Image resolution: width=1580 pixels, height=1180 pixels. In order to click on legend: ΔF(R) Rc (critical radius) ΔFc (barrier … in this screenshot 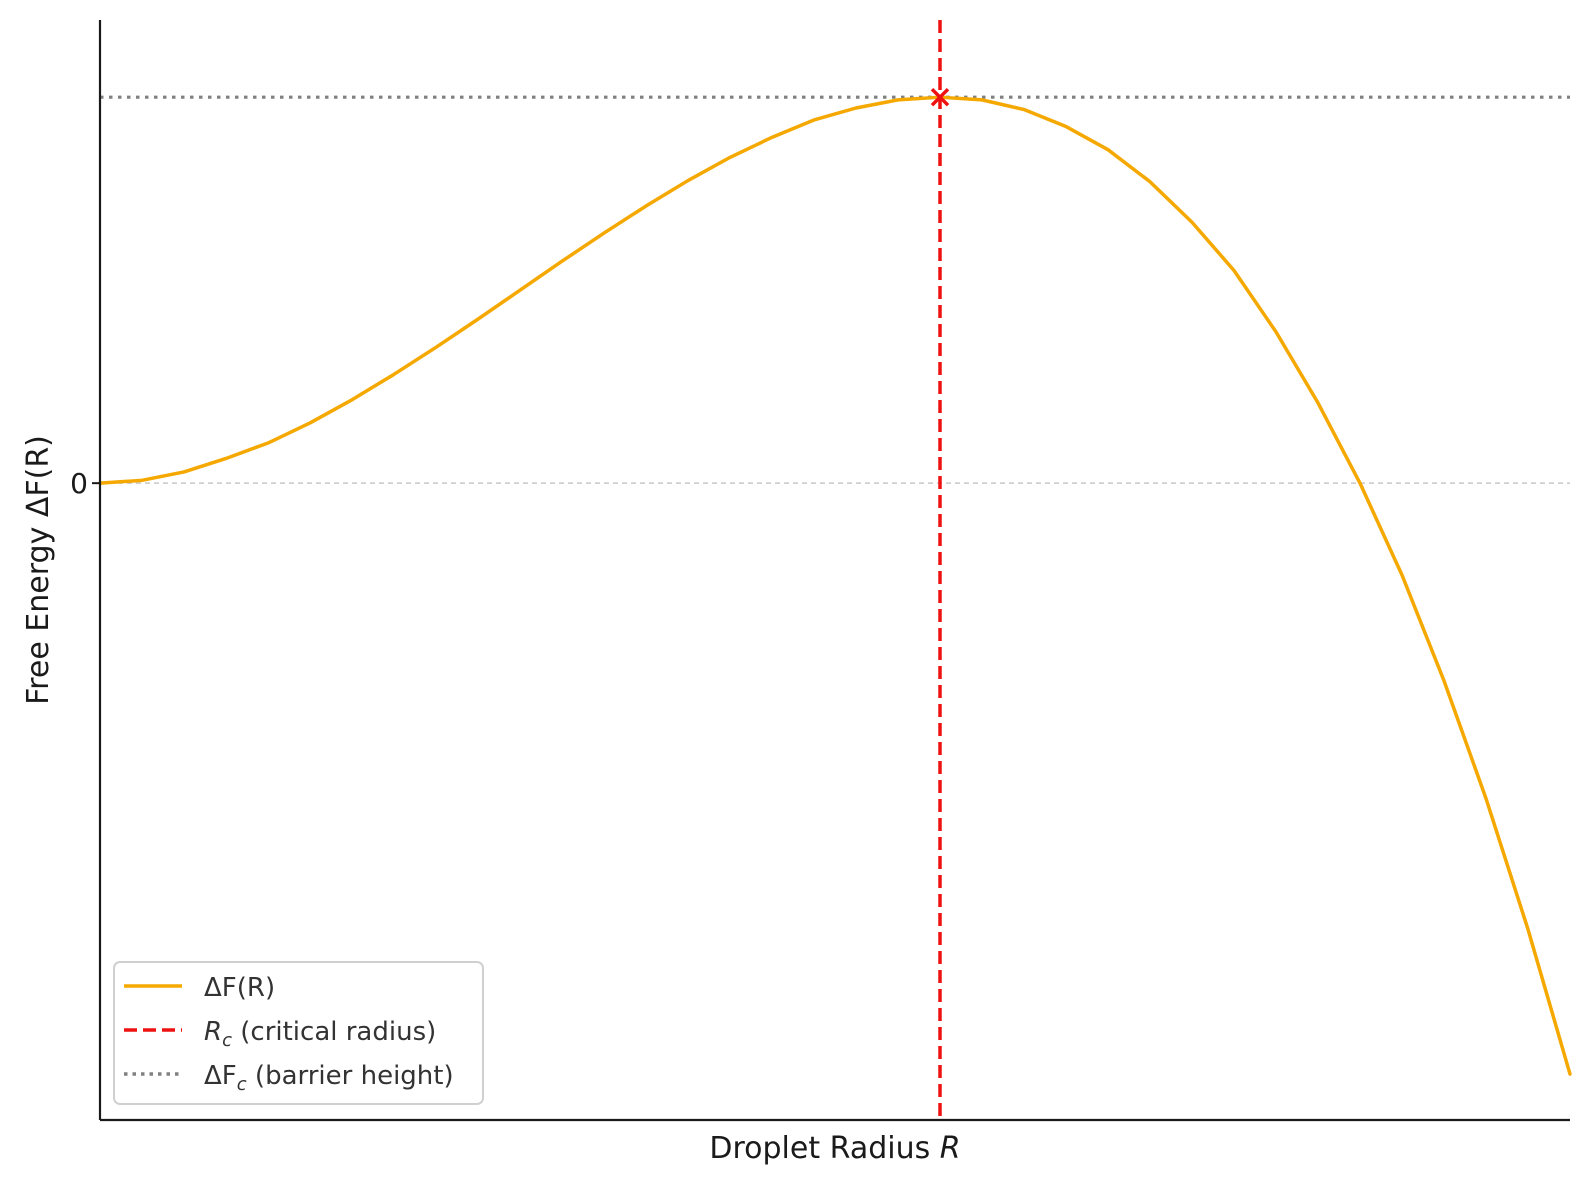, I will do `click(298, 1033)`.